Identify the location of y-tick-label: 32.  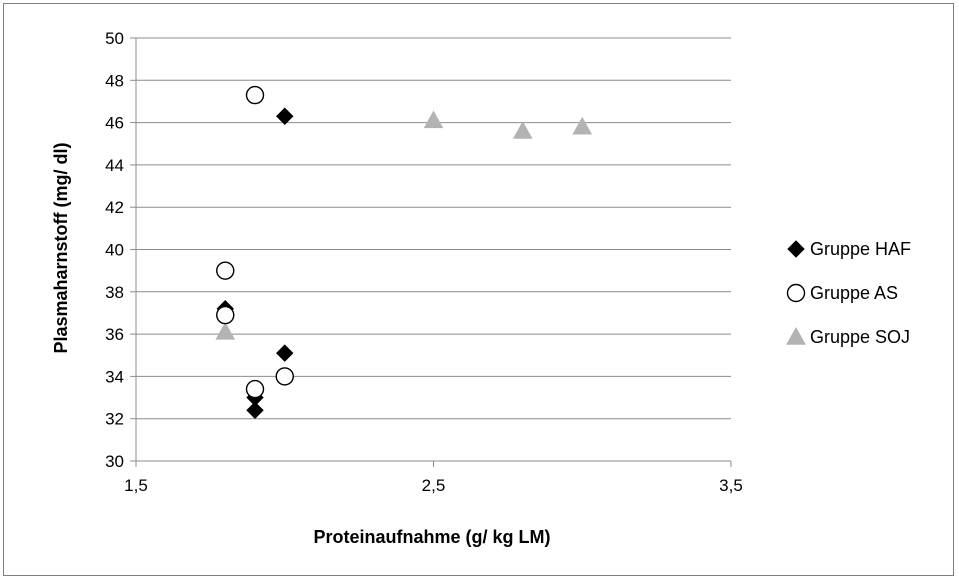
(114, 419).